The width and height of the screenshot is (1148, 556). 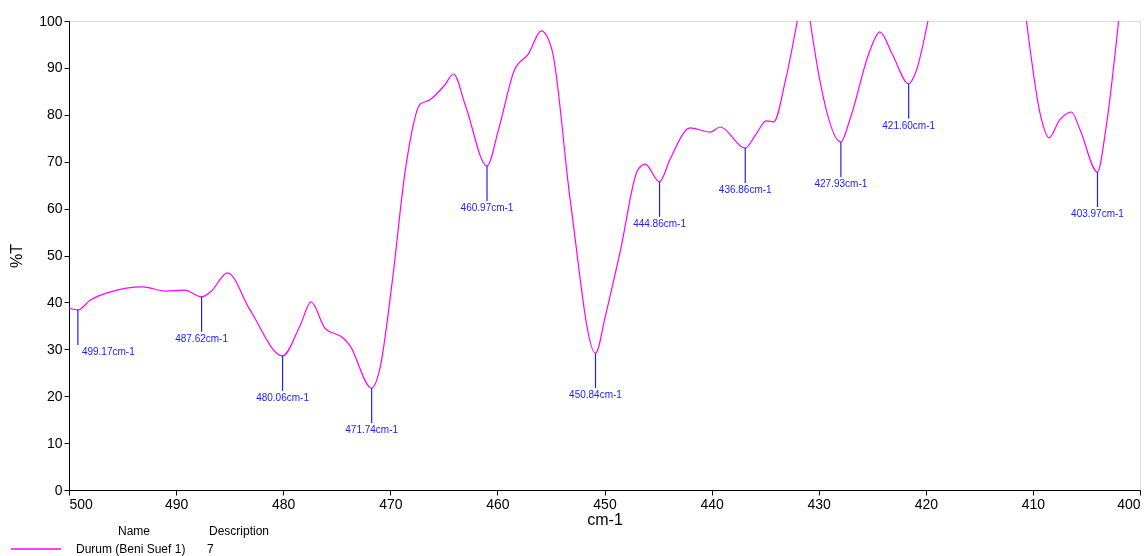 What do you see at coordinates (134, 531) in the screenshot?
I see `legend-title: Name` at bounding box center [134, 531].